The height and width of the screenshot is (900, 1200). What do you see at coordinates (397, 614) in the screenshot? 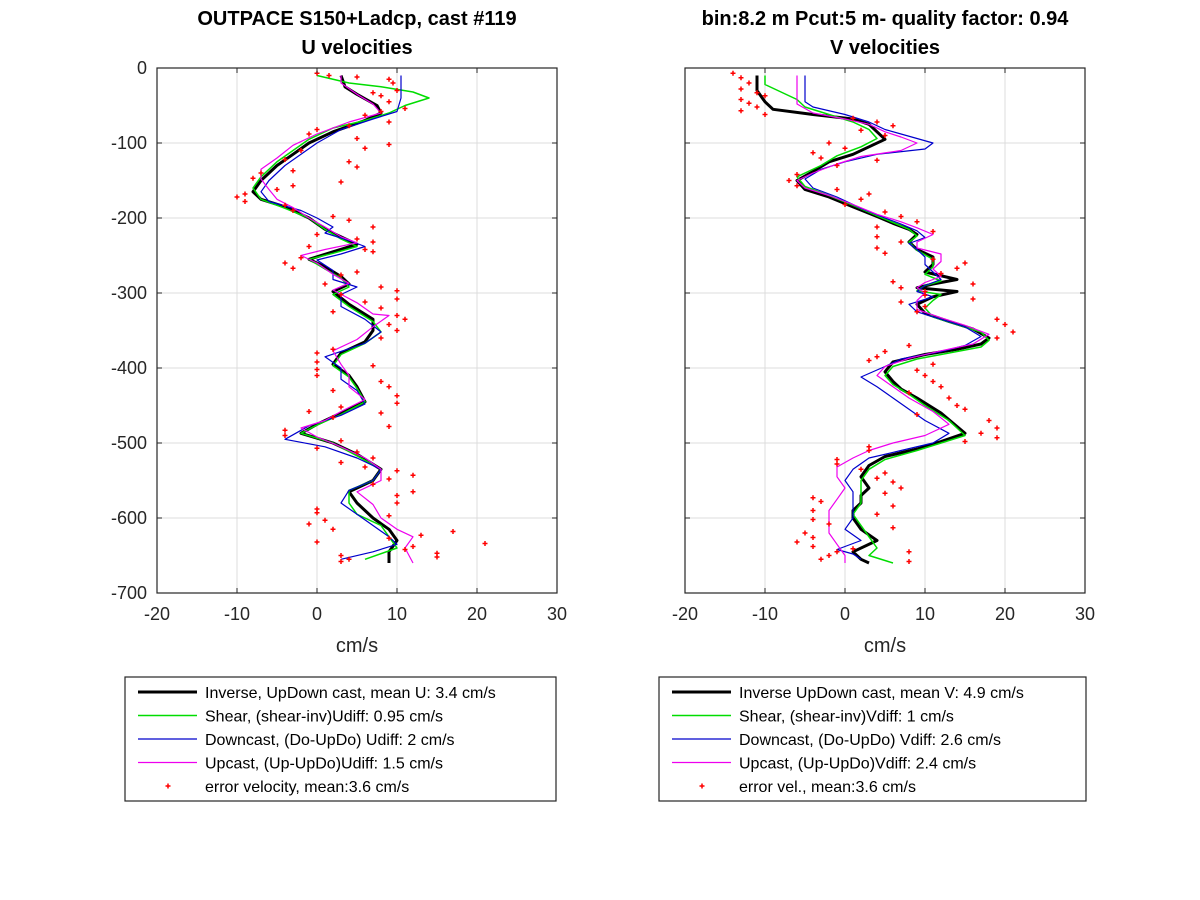
I see `x-tick-label: 10` at bounding box center [397, 614].